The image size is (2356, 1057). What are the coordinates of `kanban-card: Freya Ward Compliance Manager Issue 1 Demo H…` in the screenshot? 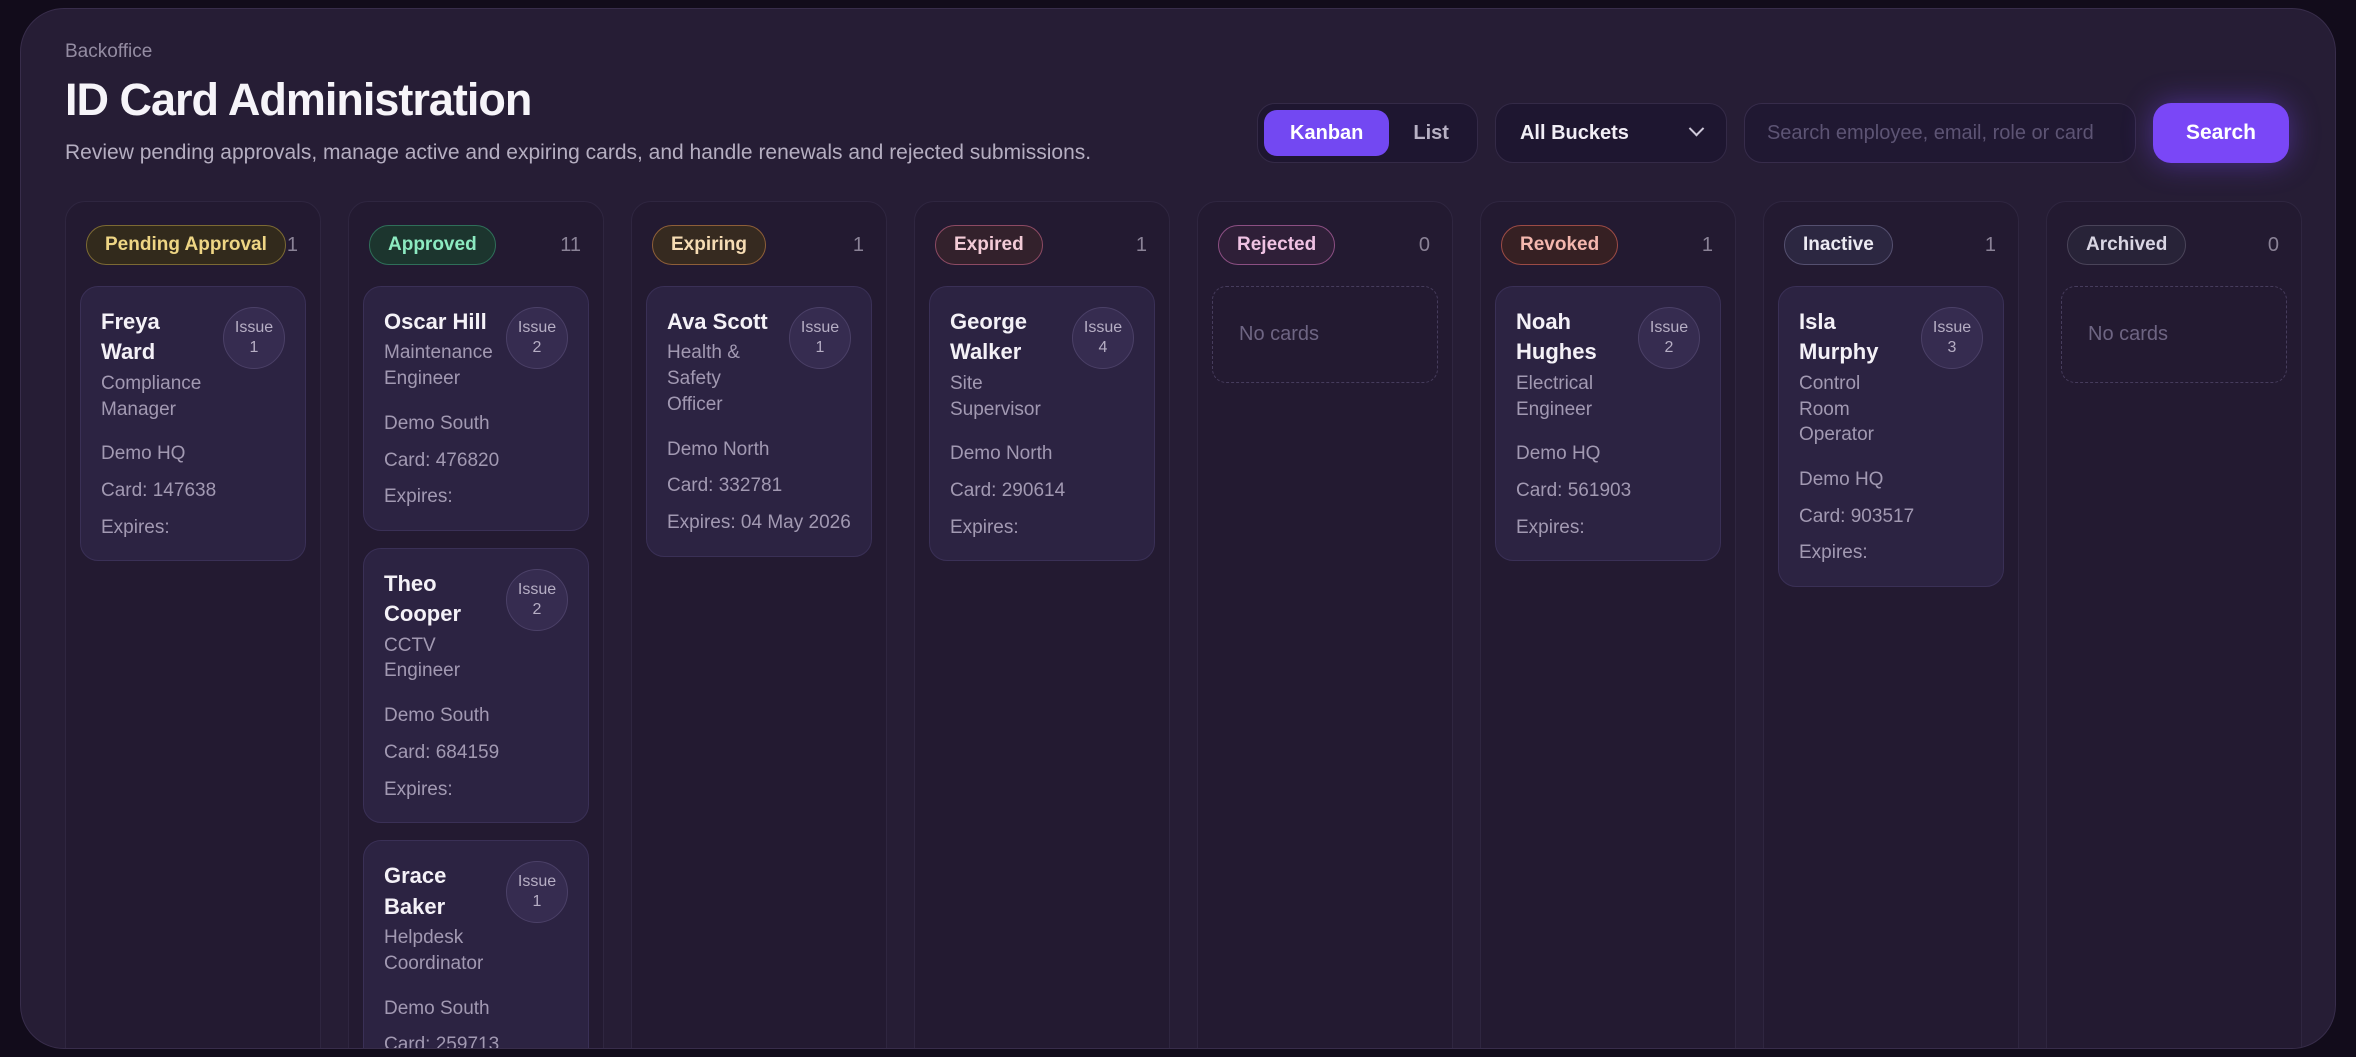 It's located at (193, 424).